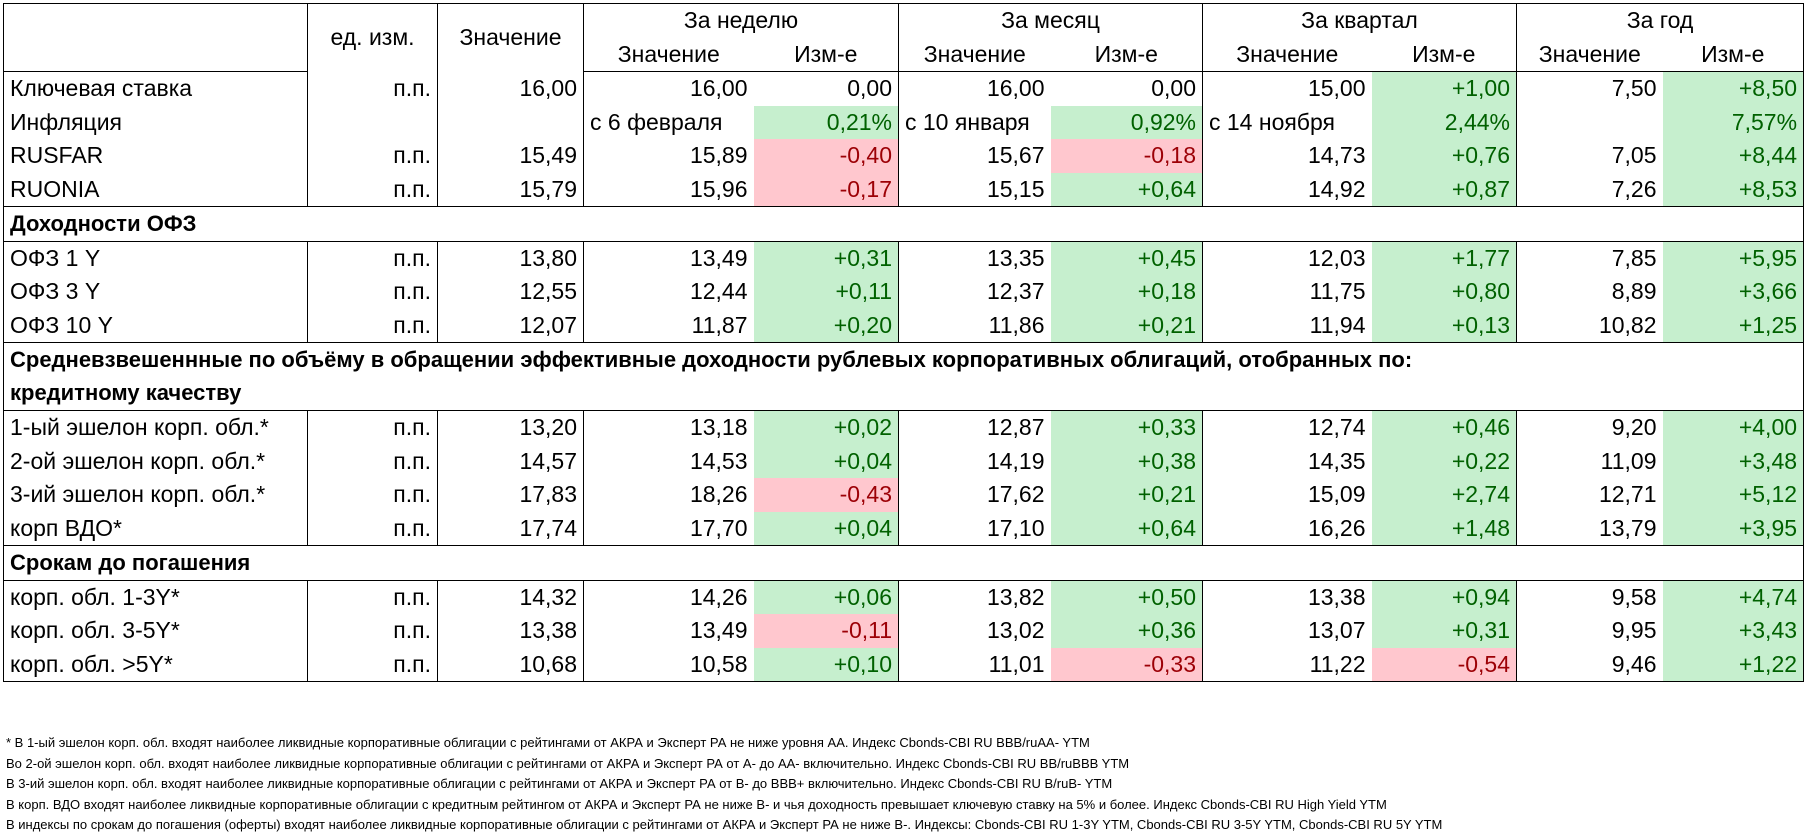 The width and height of the screenshot is (1807, 836). What do you see at coordinates (1733, 88) in the screenshot?
I see `period-change: +8,50` at bounding box center [1733, 88].